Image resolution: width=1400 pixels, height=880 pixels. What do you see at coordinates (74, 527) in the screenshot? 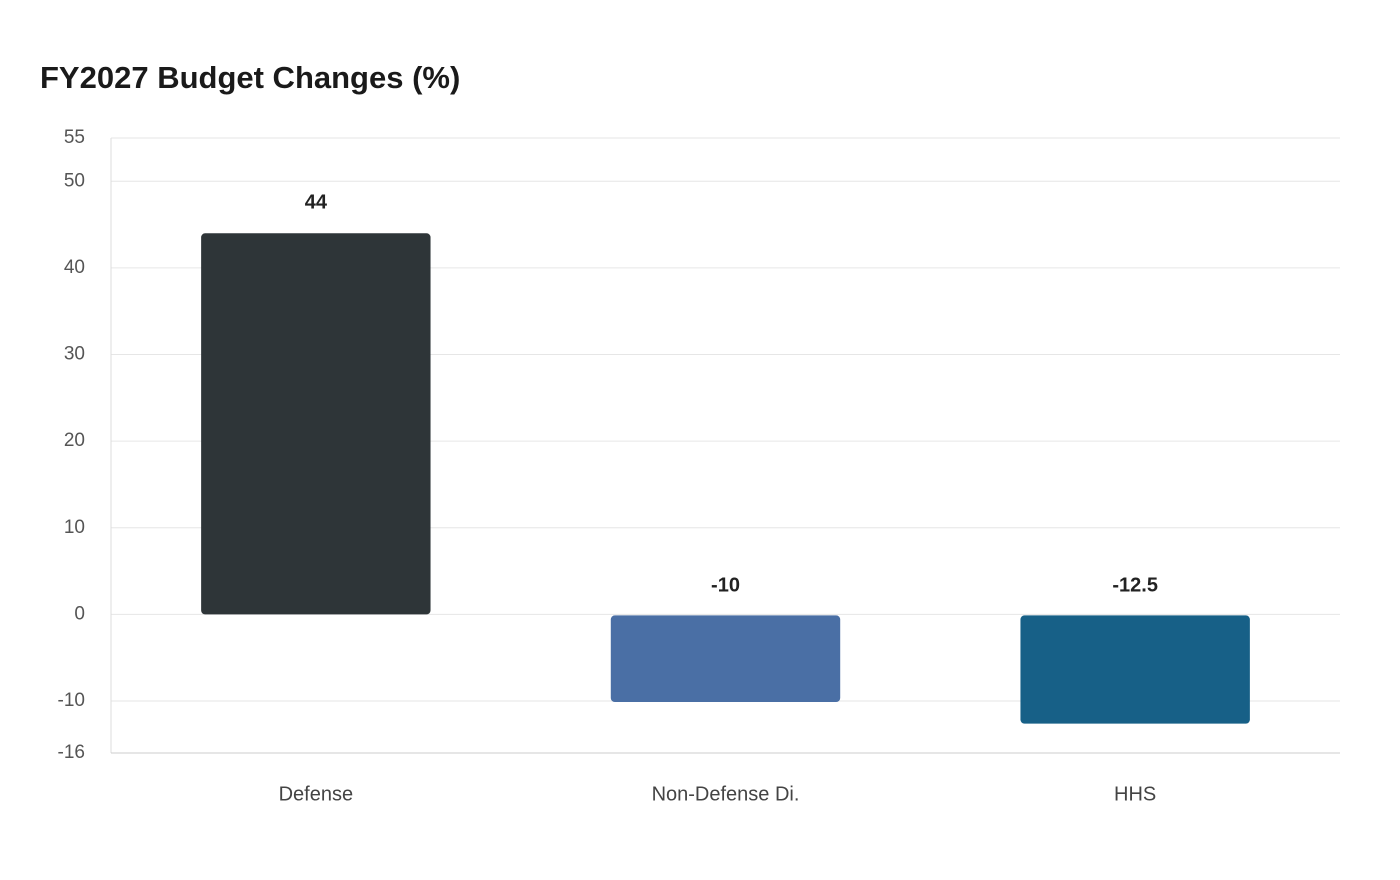
I see `y-tick-label: 10` at bounding box center [74, 527].